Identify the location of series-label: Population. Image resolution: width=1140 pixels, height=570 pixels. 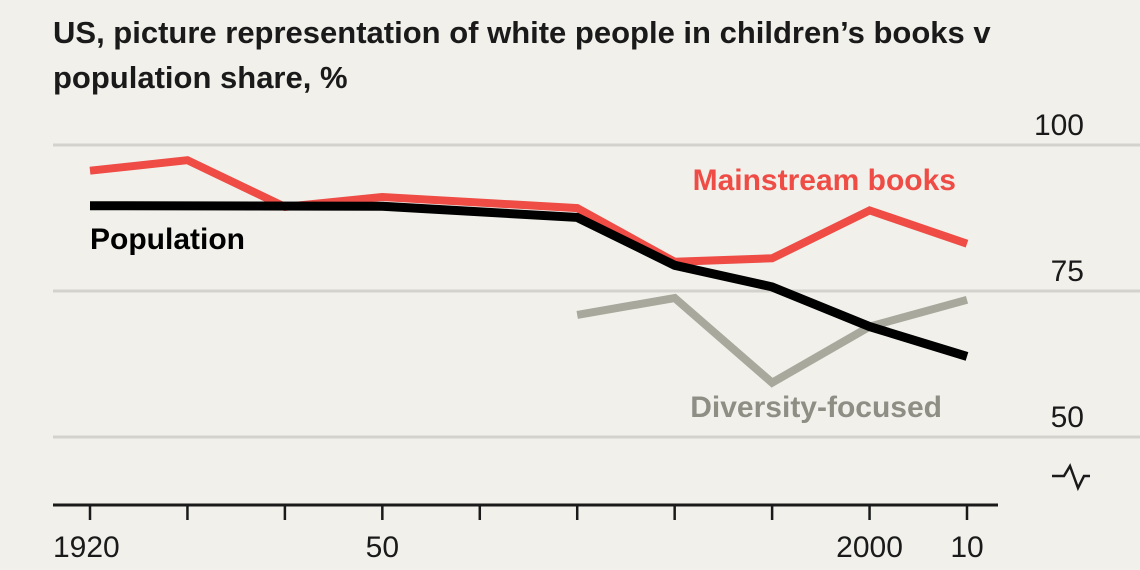
(167, 239).